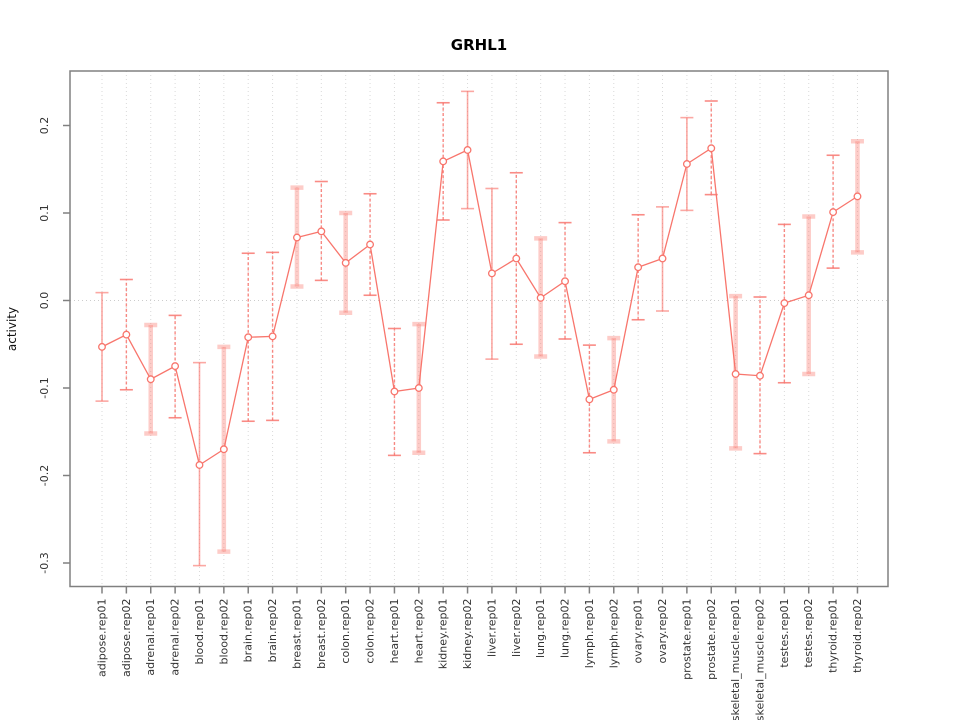  Describe the element at coordinates (589, 634) in the screenshot. I see `x-tick-label: lymph.rep01` at that location.